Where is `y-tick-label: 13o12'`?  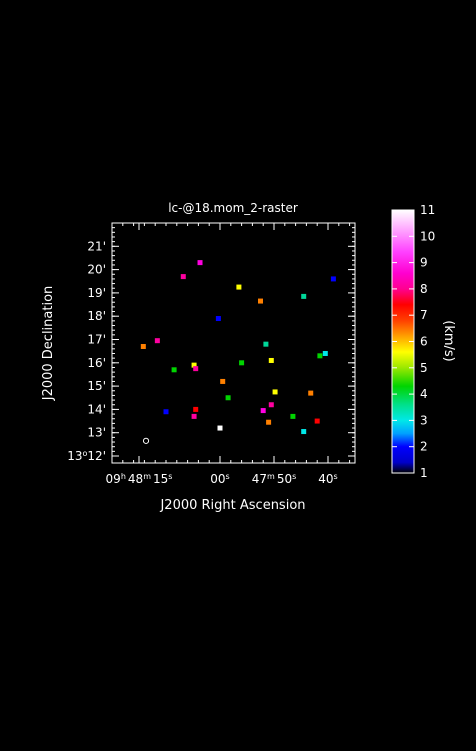
y-tick-label: 13o12' is located at coordinates (86, 456).